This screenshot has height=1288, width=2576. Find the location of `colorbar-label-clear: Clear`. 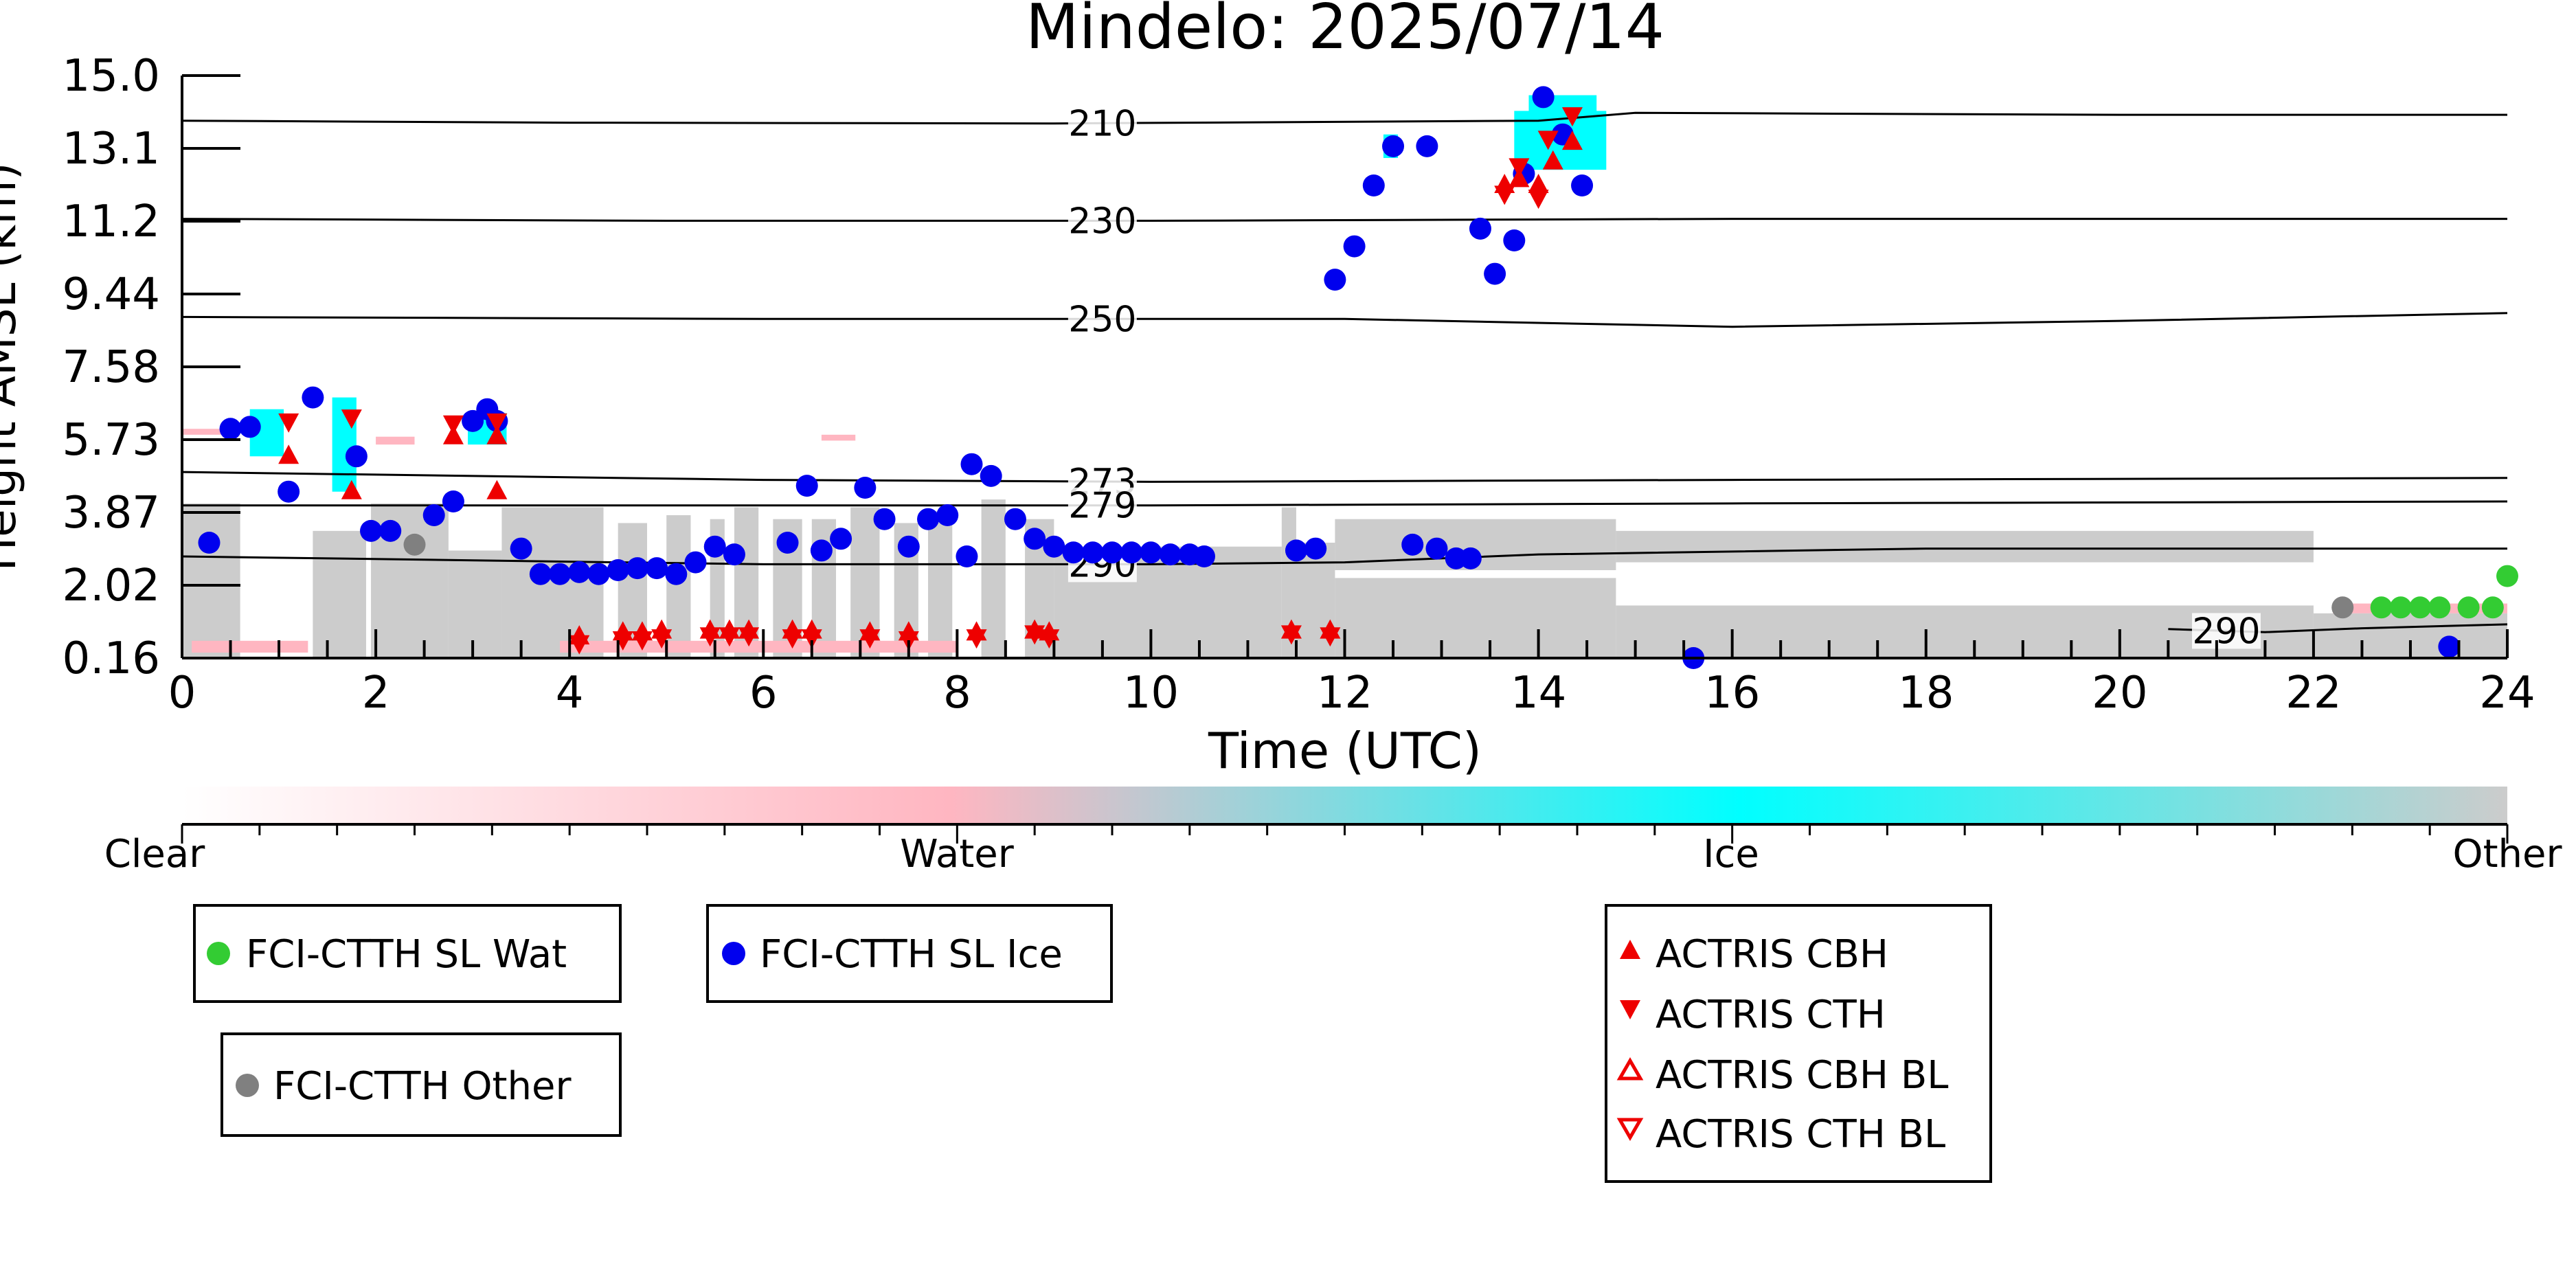

colorbar-label-clear: Clear is located at coordinates (154, 854).